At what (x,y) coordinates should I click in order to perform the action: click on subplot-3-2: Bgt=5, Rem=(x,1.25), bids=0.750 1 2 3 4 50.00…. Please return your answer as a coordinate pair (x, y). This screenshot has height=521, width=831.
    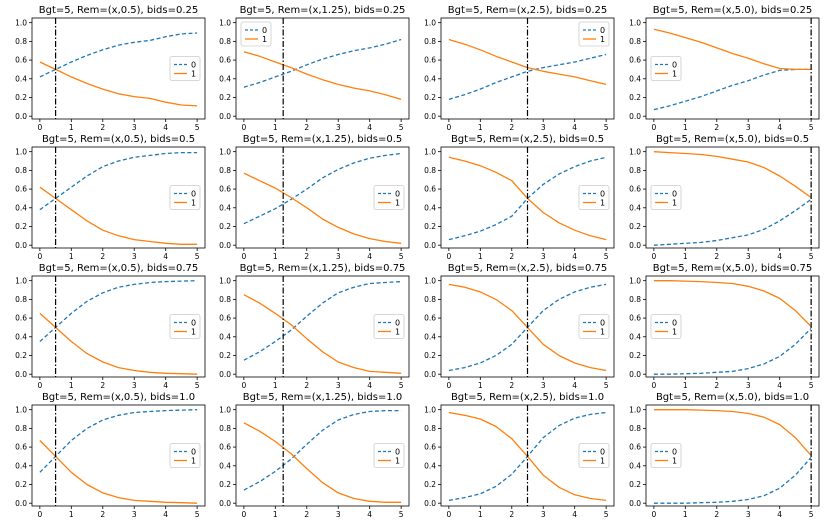
    Looking at the image, I should click on (314, 326).